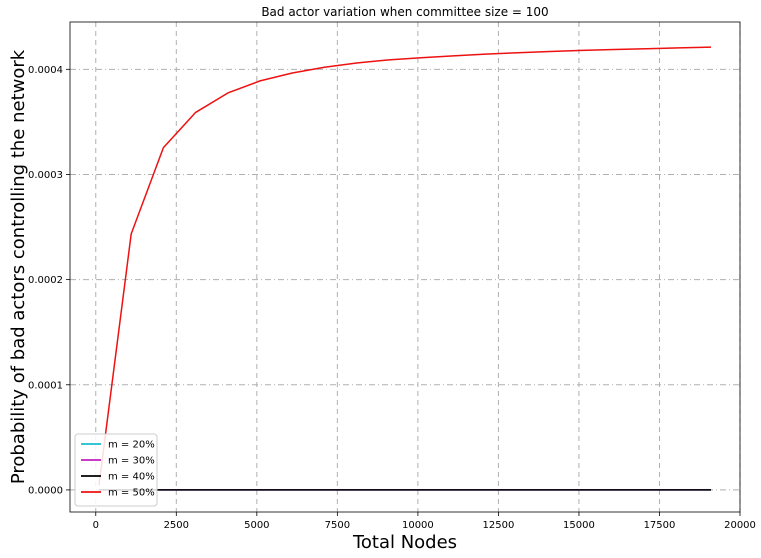 This screenshot has width=761, height=558. I want to click on x-tick-label: 0, so click(96, 525).